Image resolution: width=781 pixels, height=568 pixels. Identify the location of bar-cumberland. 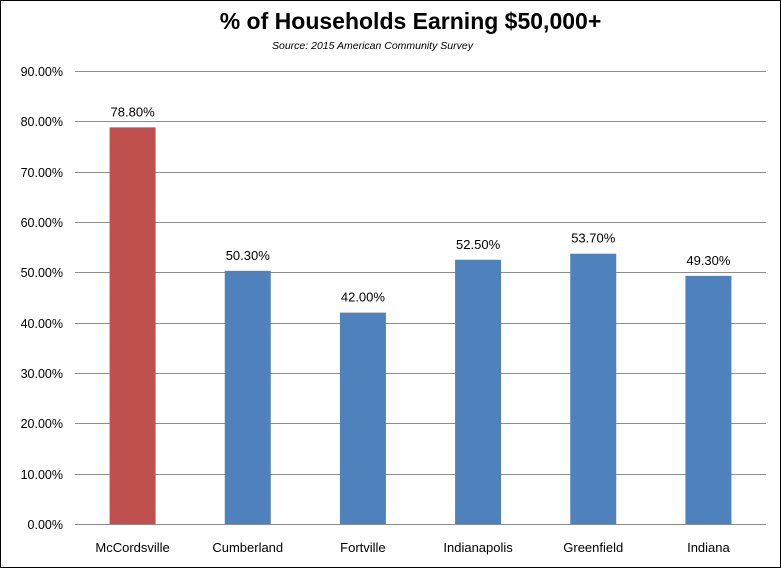
(247, 397).